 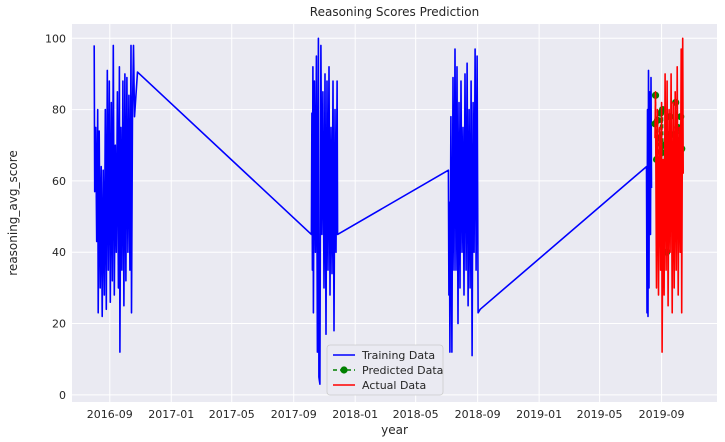 What do you see at coordinates (110, 414) in the screenshot?
I see `x-tick-label: 2016-09` at bounding box center [110, 414].